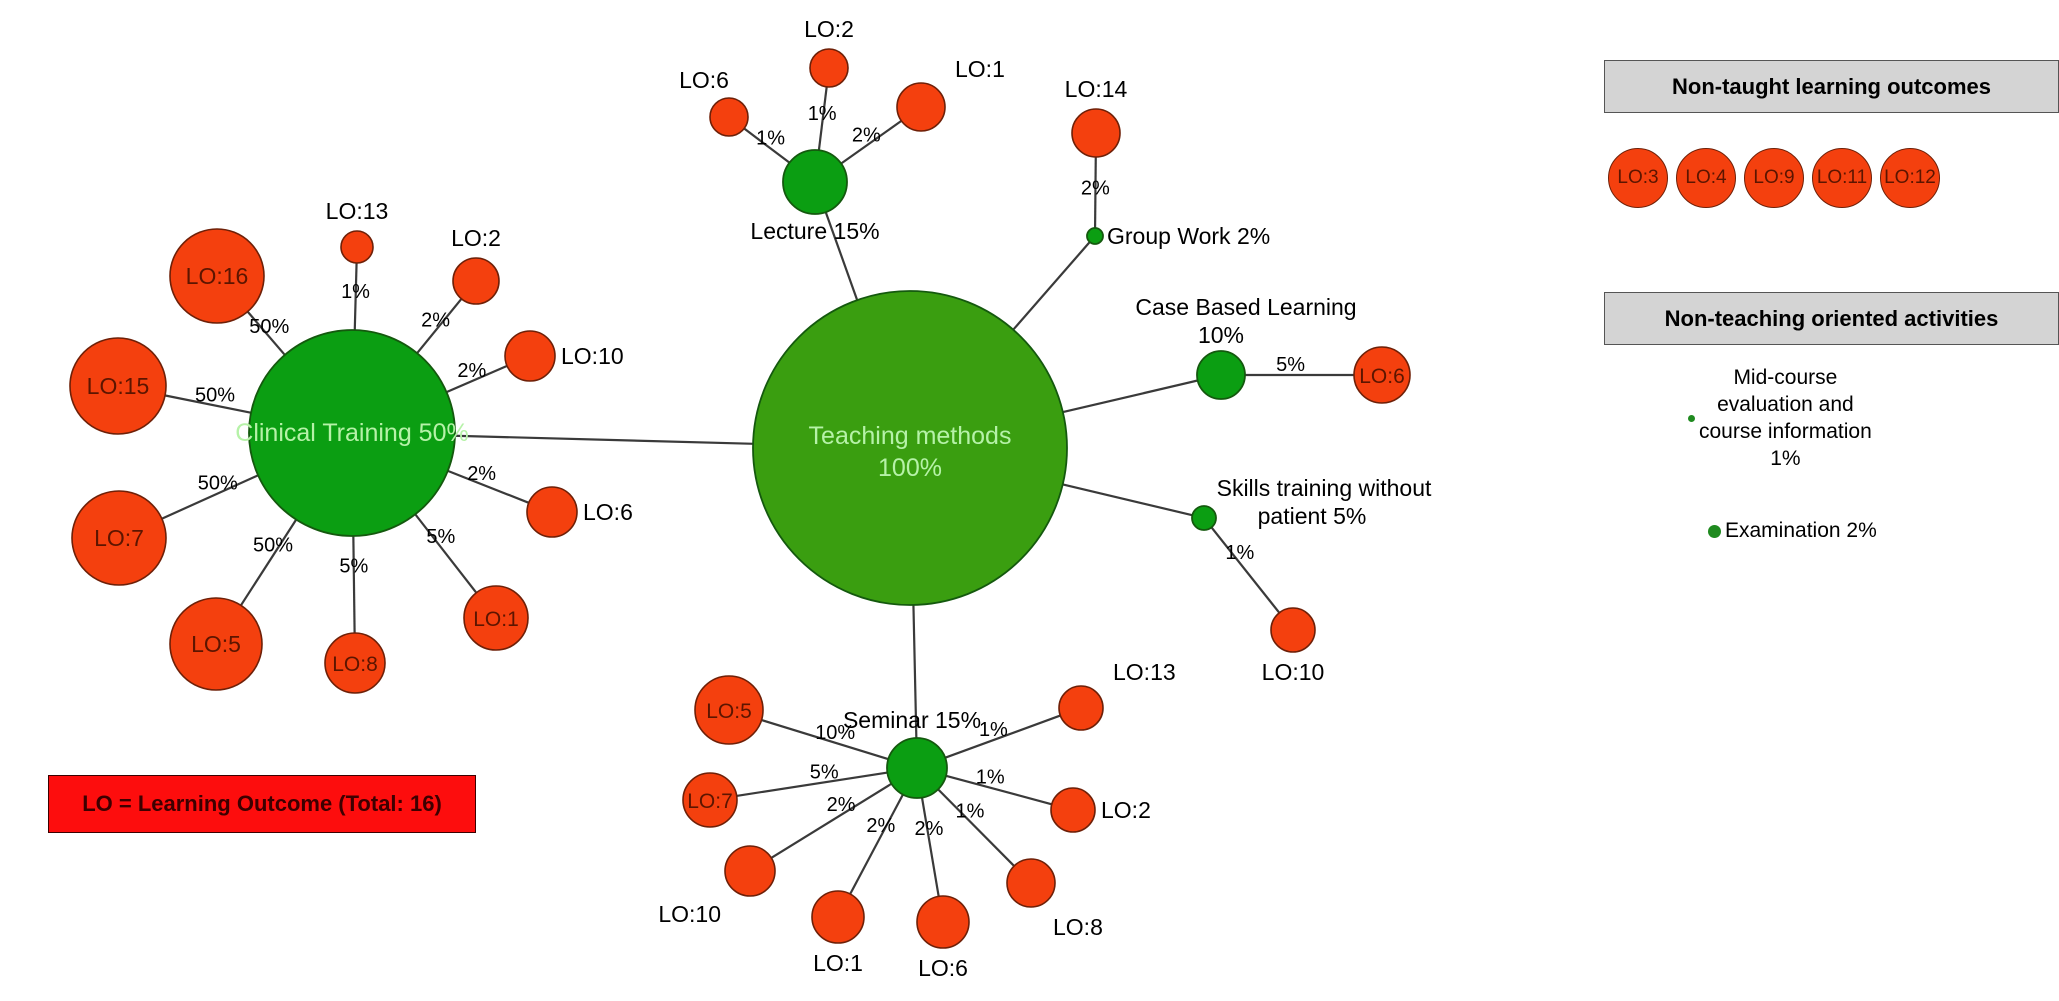 The image size is (2059, 1001). What do you see at coordinates (1221, 375) in the screenshot?
I see `method-node-cbl` at bounding box center [1221, 375].